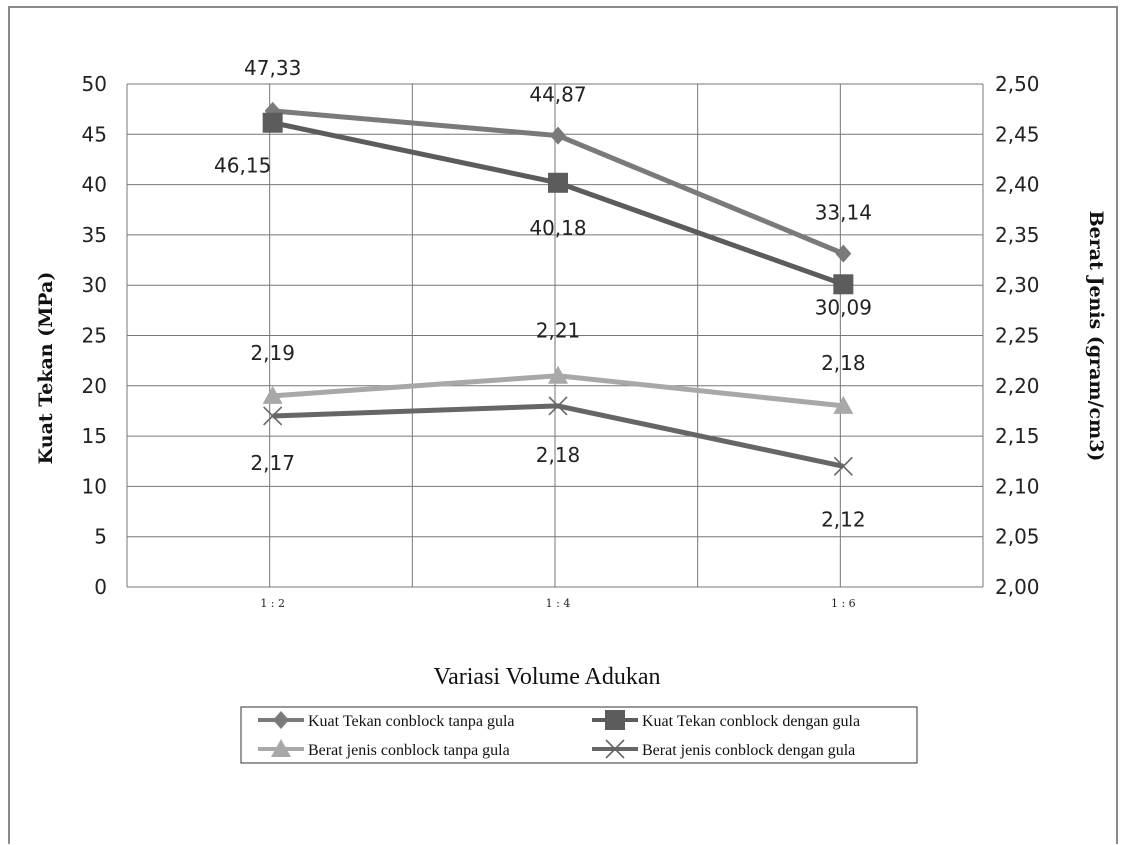 The image size is (1124, 845). I want to click on x-tick-label: 1 : 2, so click(272, 603).